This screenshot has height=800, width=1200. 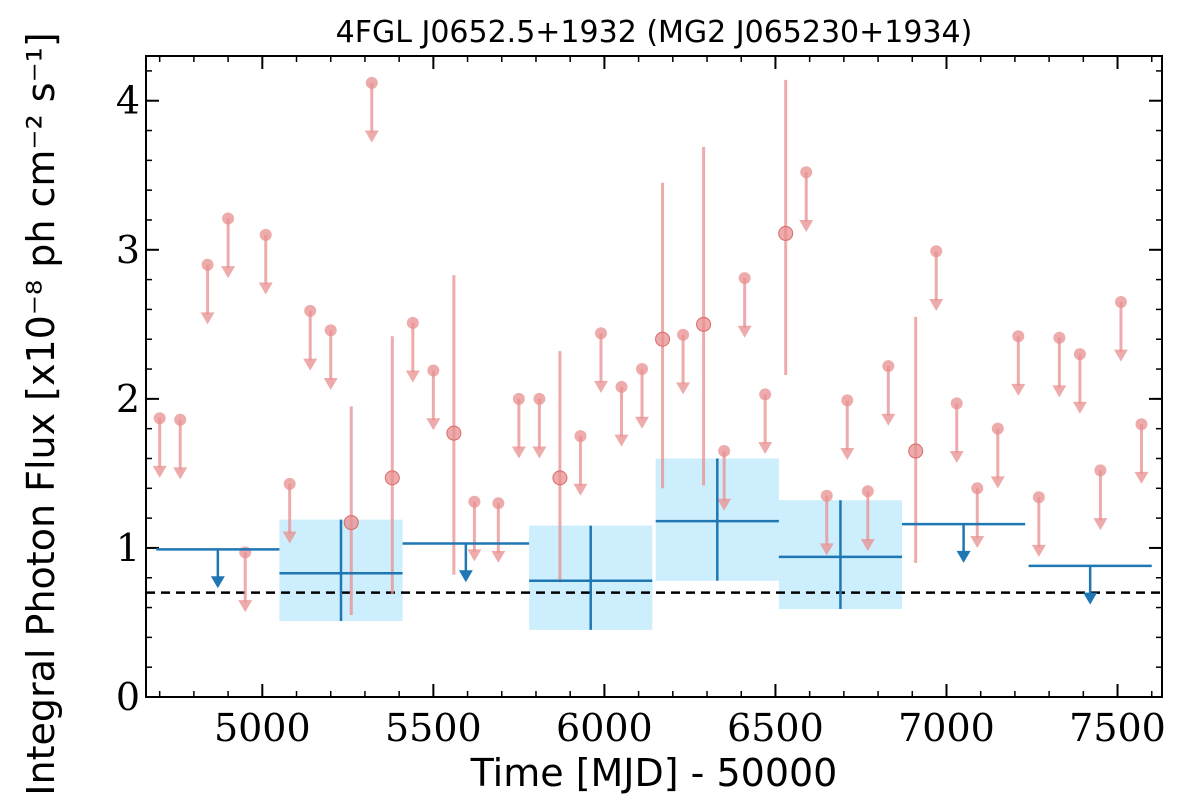 I want to click on x-tick-label: 6500, so click(x=775, y=728).